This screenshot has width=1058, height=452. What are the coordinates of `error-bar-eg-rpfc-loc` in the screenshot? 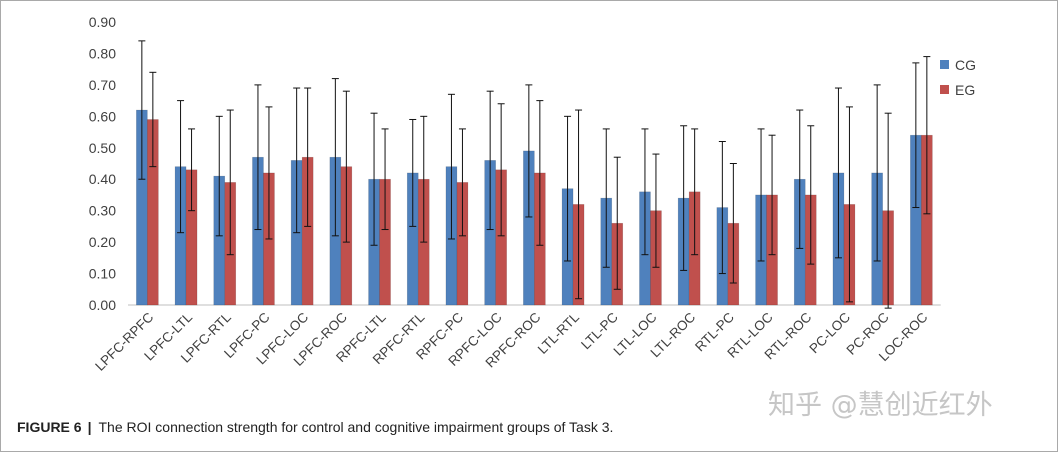 It's located at (501, 170).